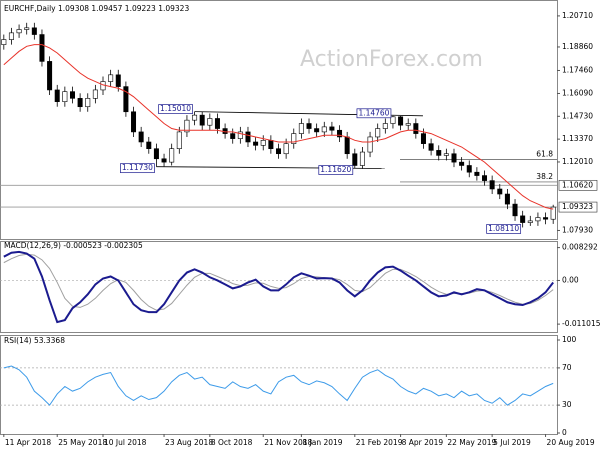  Describe the element at coordinates (82, 442) in the screenshot. I see `x-tick-label: 25 May 2018` at that location.